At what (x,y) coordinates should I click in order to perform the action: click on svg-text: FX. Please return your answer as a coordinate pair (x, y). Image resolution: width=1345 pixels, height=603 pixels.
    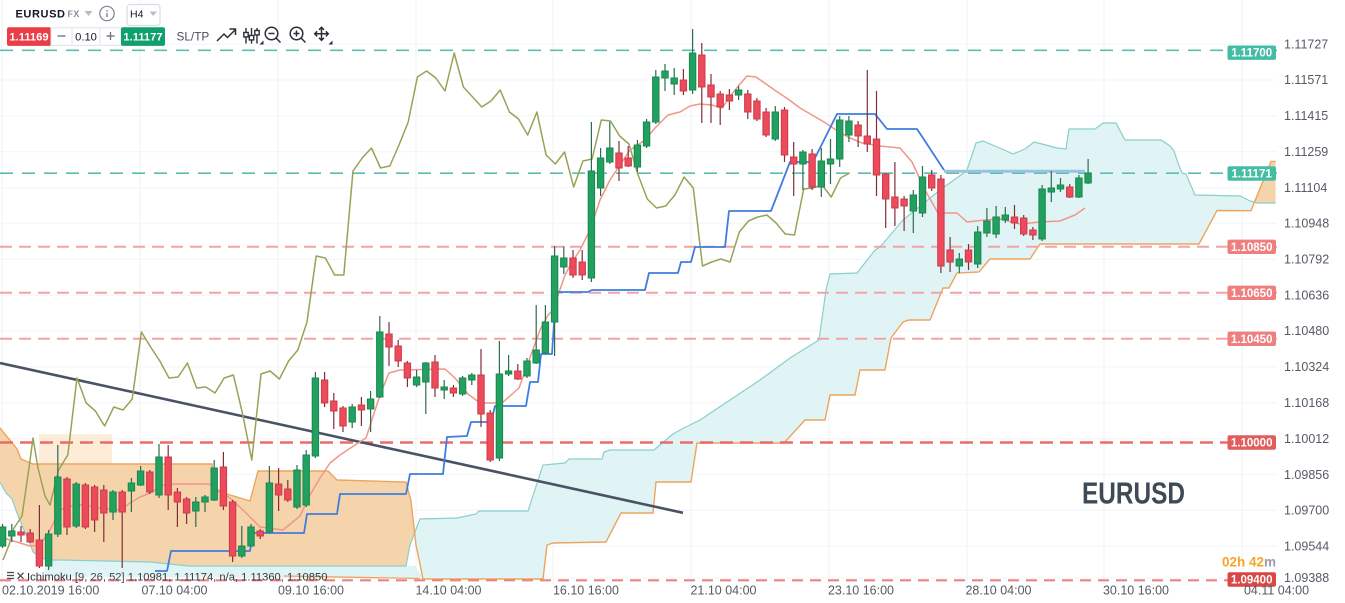
    Looking at the image, I should click on (74, 14).